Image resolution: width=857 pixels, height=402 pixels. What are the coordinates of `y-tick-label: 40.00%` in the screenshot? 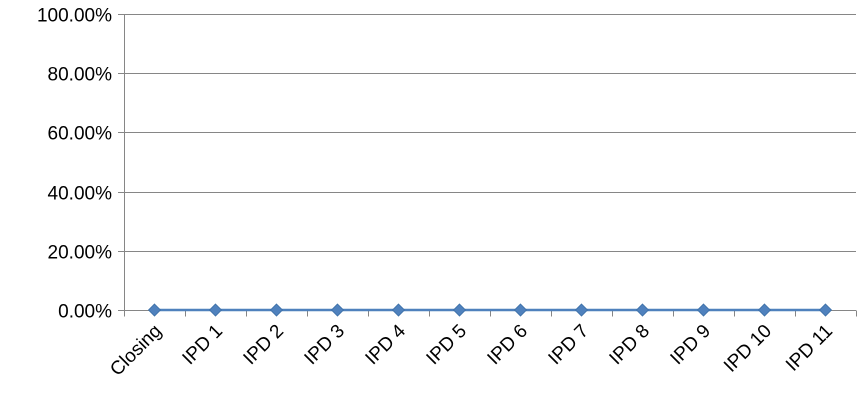 It's located at (80, 194).